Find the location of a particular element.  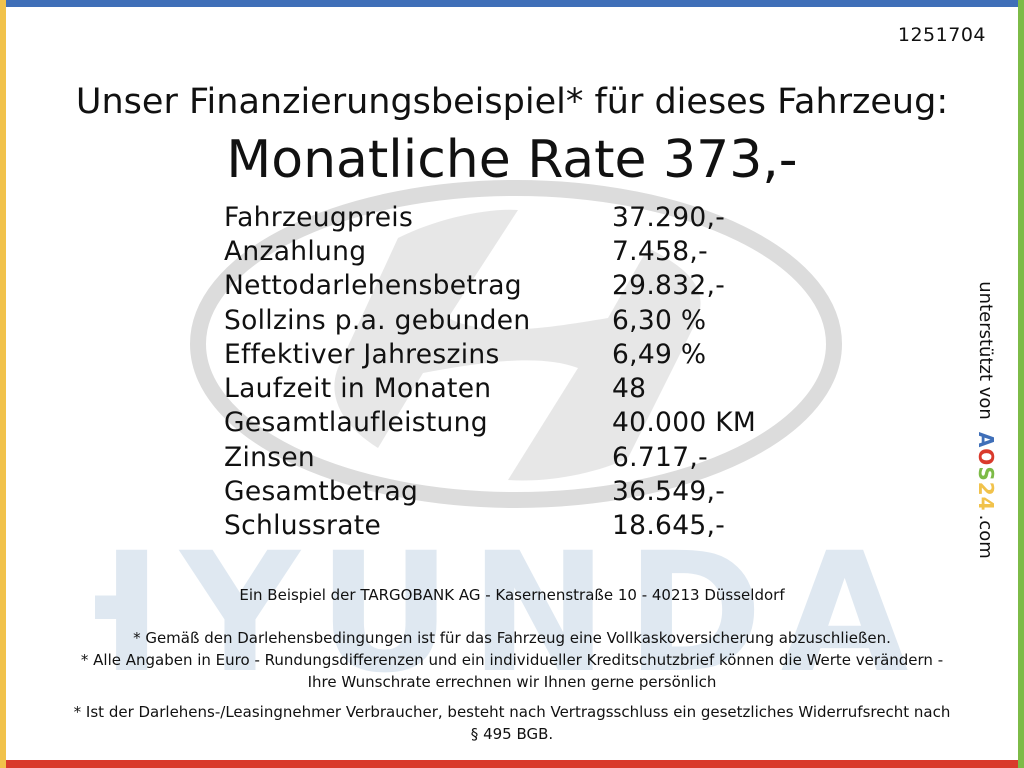

bottom-color-border is located at coordinates (512, 764).